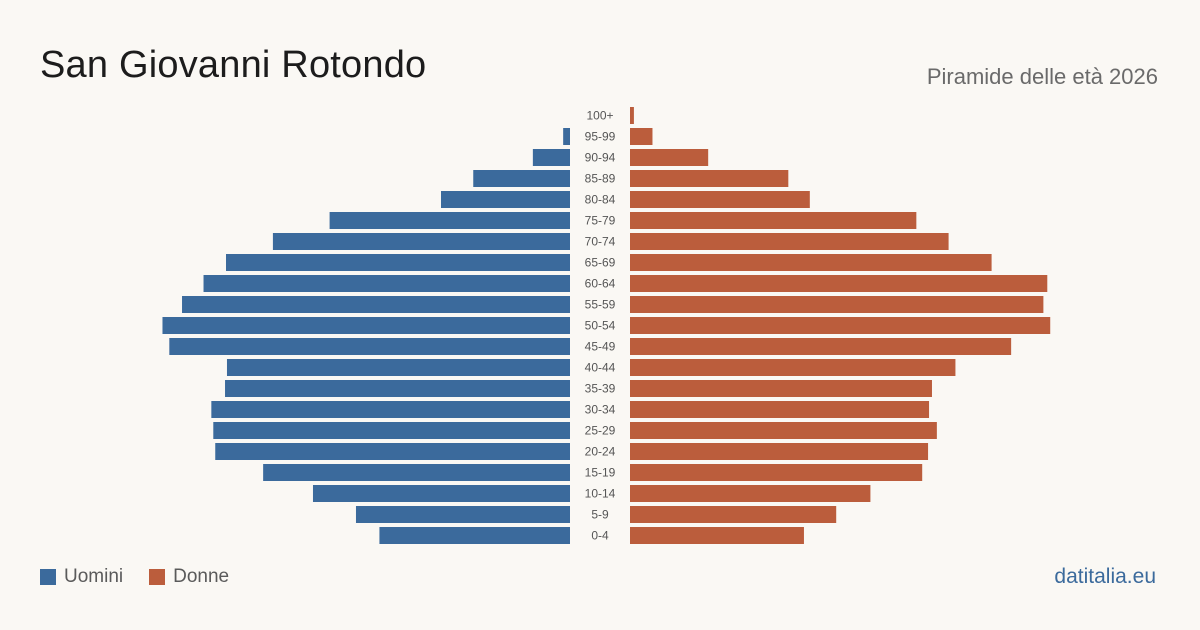 This screenshot has width=1200, height=630. I want to click on age-label-85-89: 85-89, so click(600, 179).